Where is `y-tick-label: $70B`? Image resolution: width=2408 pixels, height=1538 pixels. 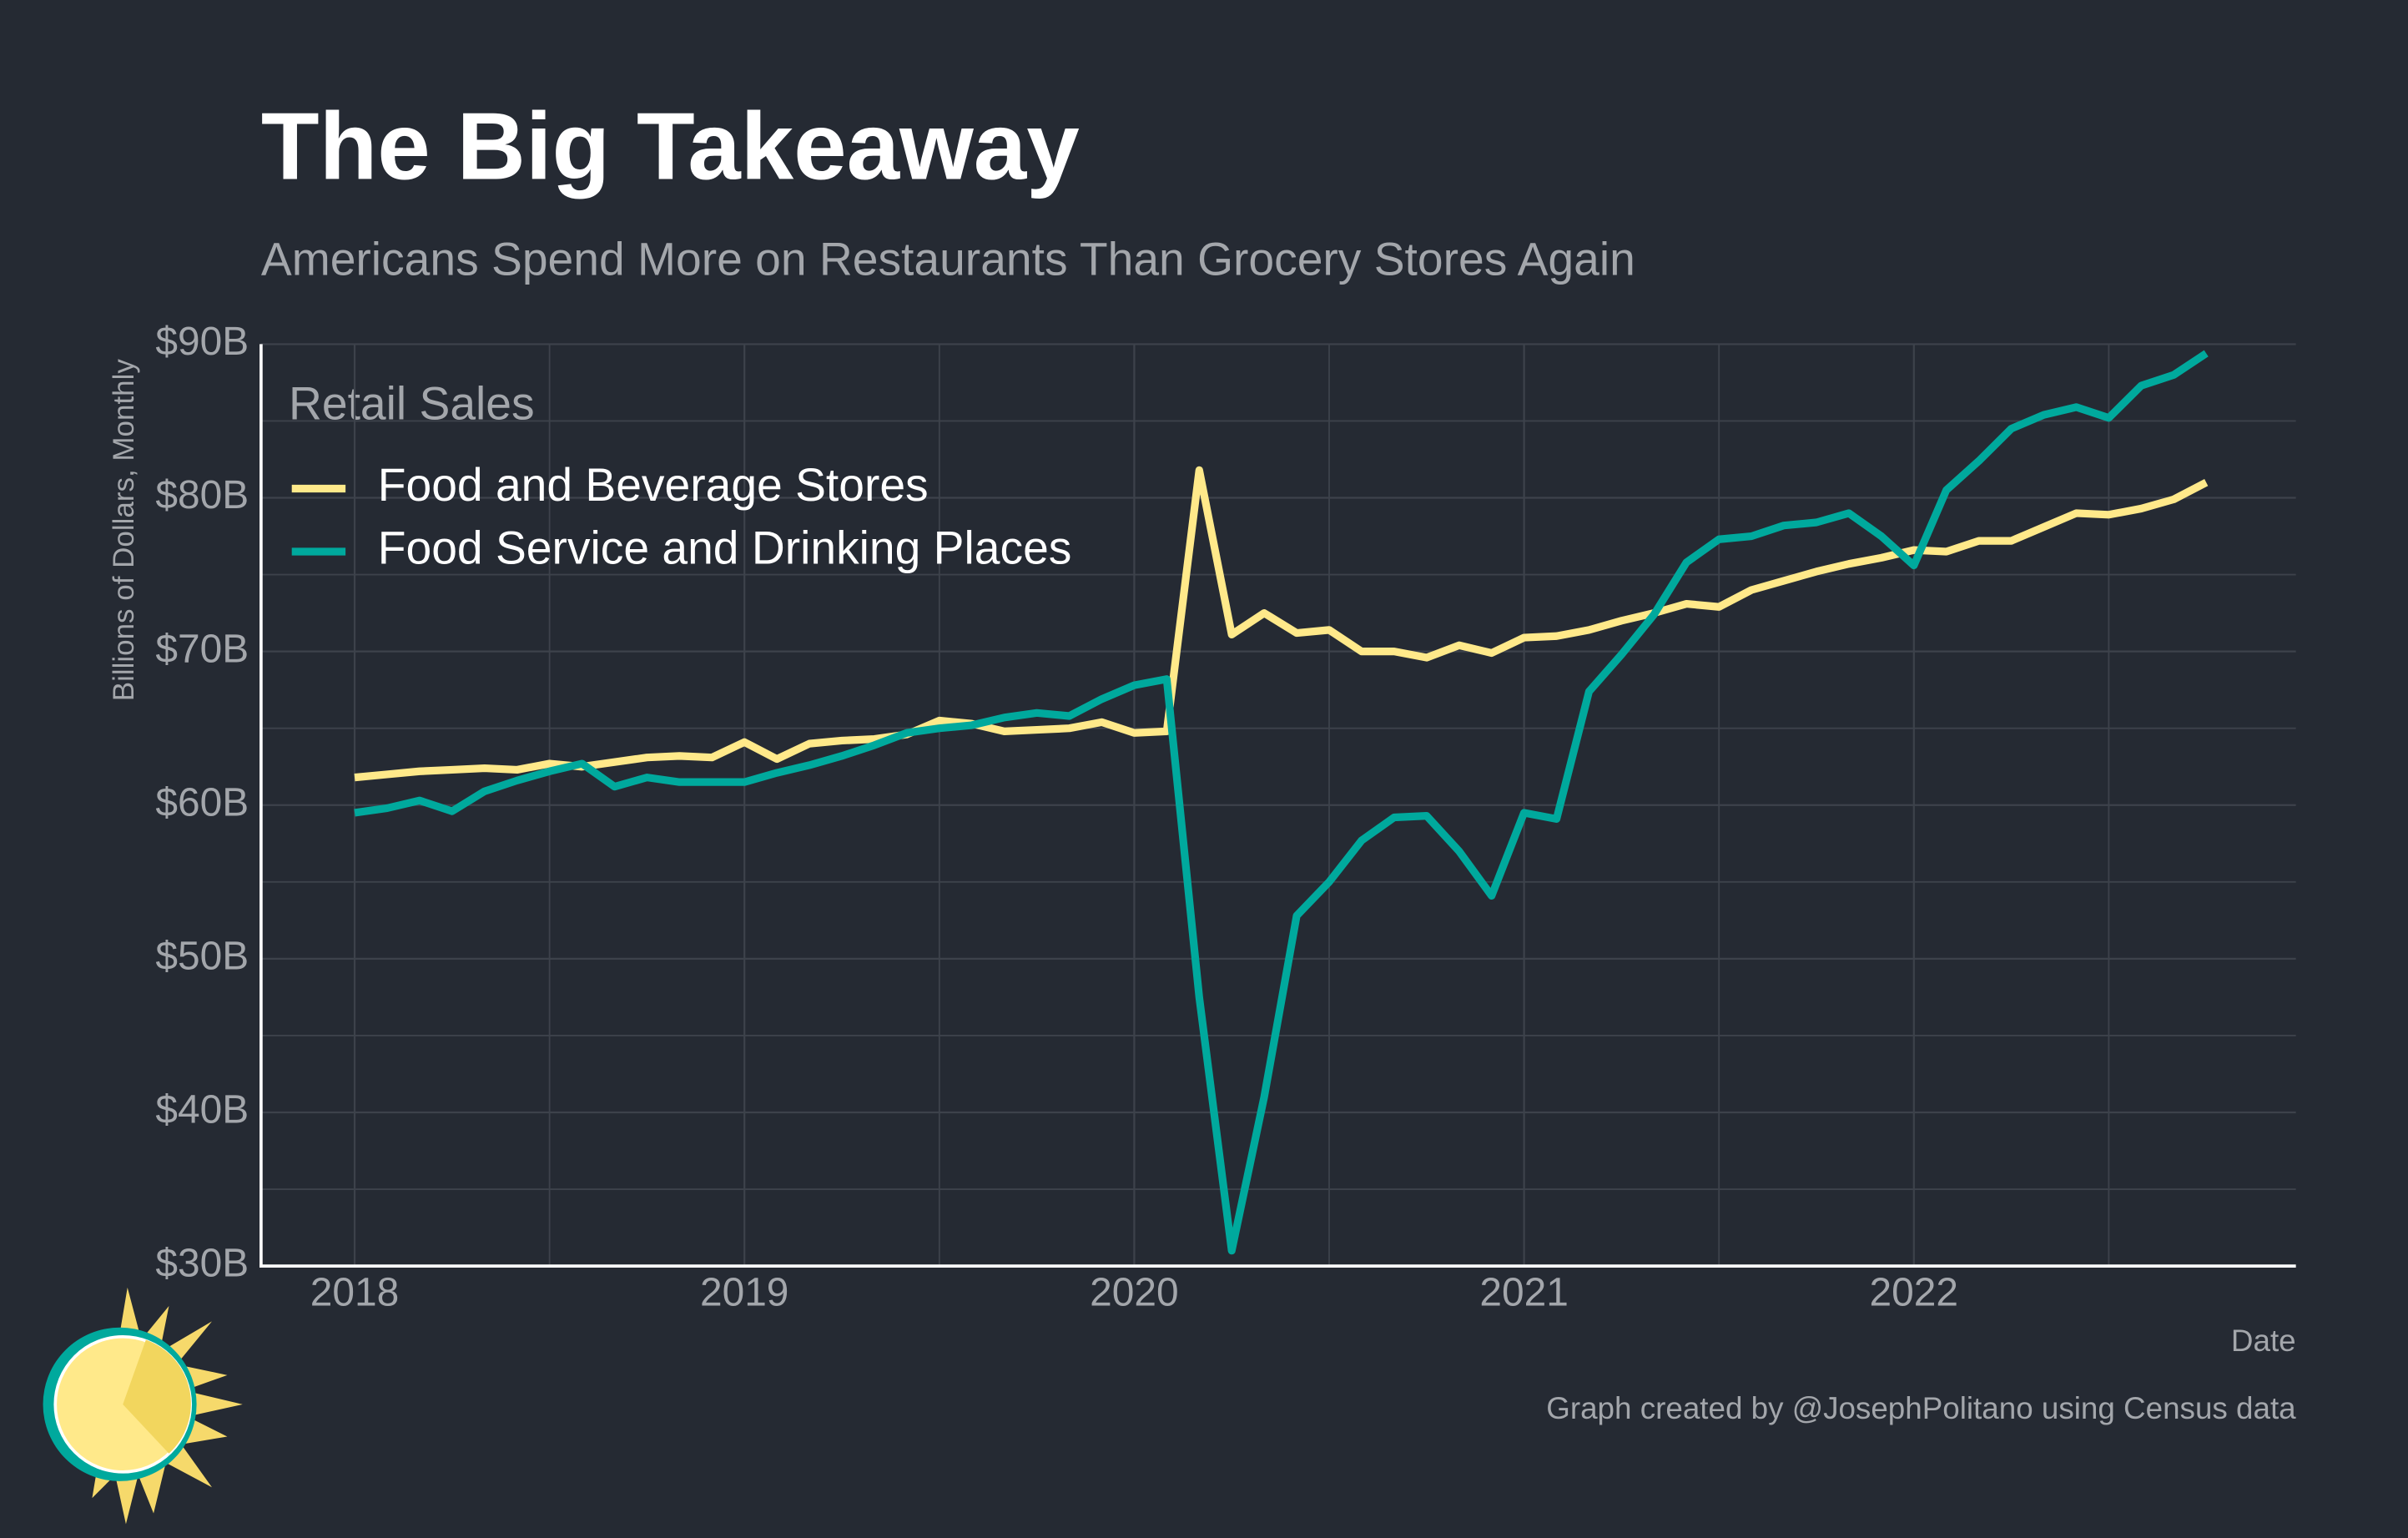 y-tick-label: $70B is located at coordinates (202, 649).